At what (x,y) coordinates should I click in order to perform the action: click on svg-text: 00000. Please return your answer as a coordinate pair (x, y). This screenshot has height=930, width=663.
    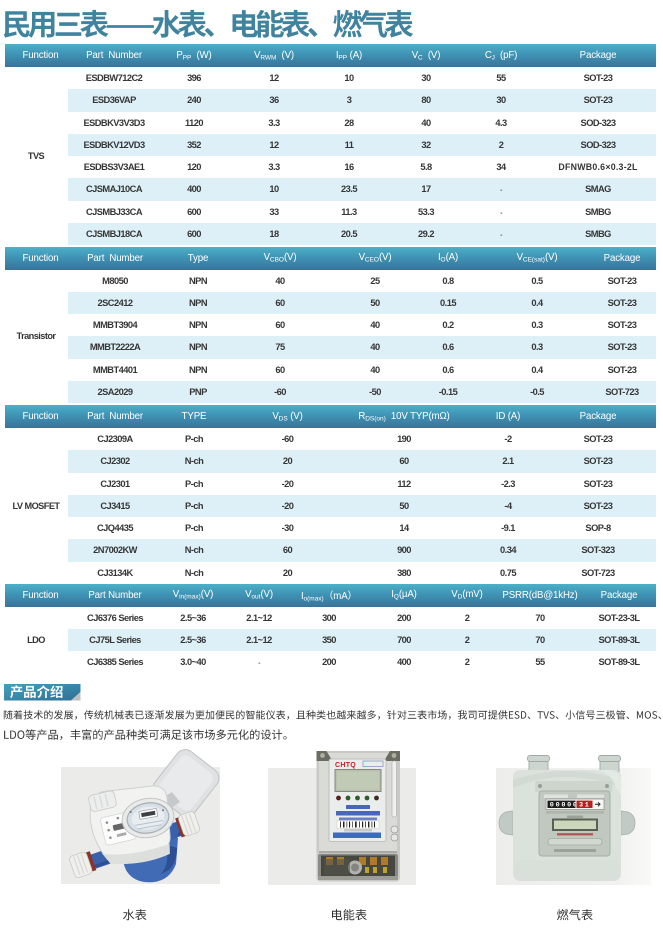
    Looking at the image, I should click on (564, 806).